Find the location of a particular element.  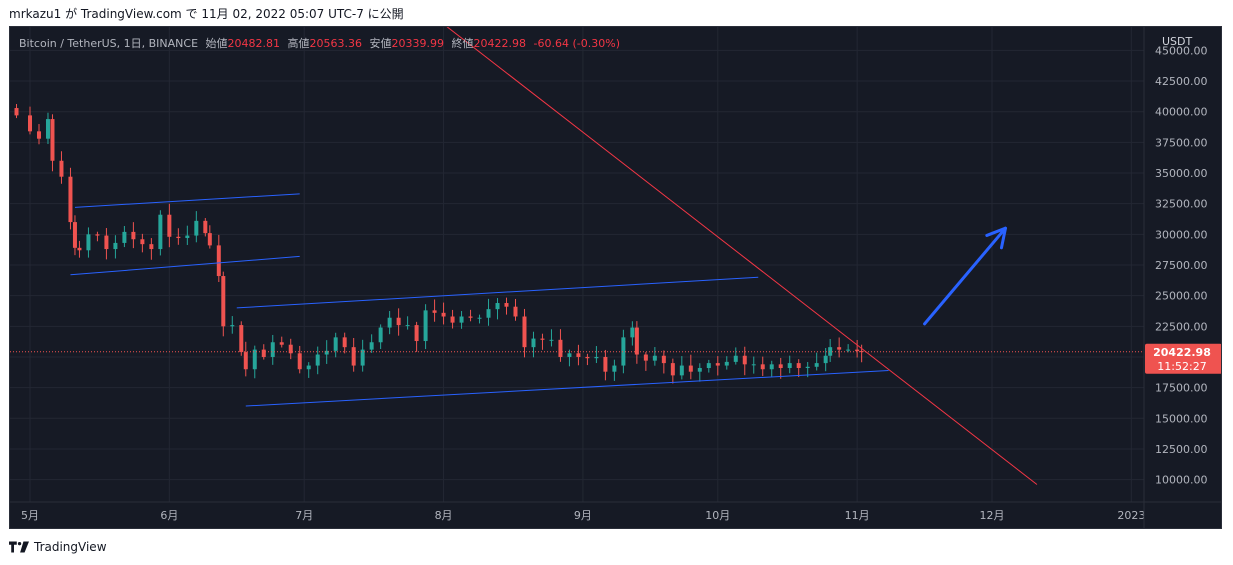

open-label: 始値 is located at coordinates (216, 43).